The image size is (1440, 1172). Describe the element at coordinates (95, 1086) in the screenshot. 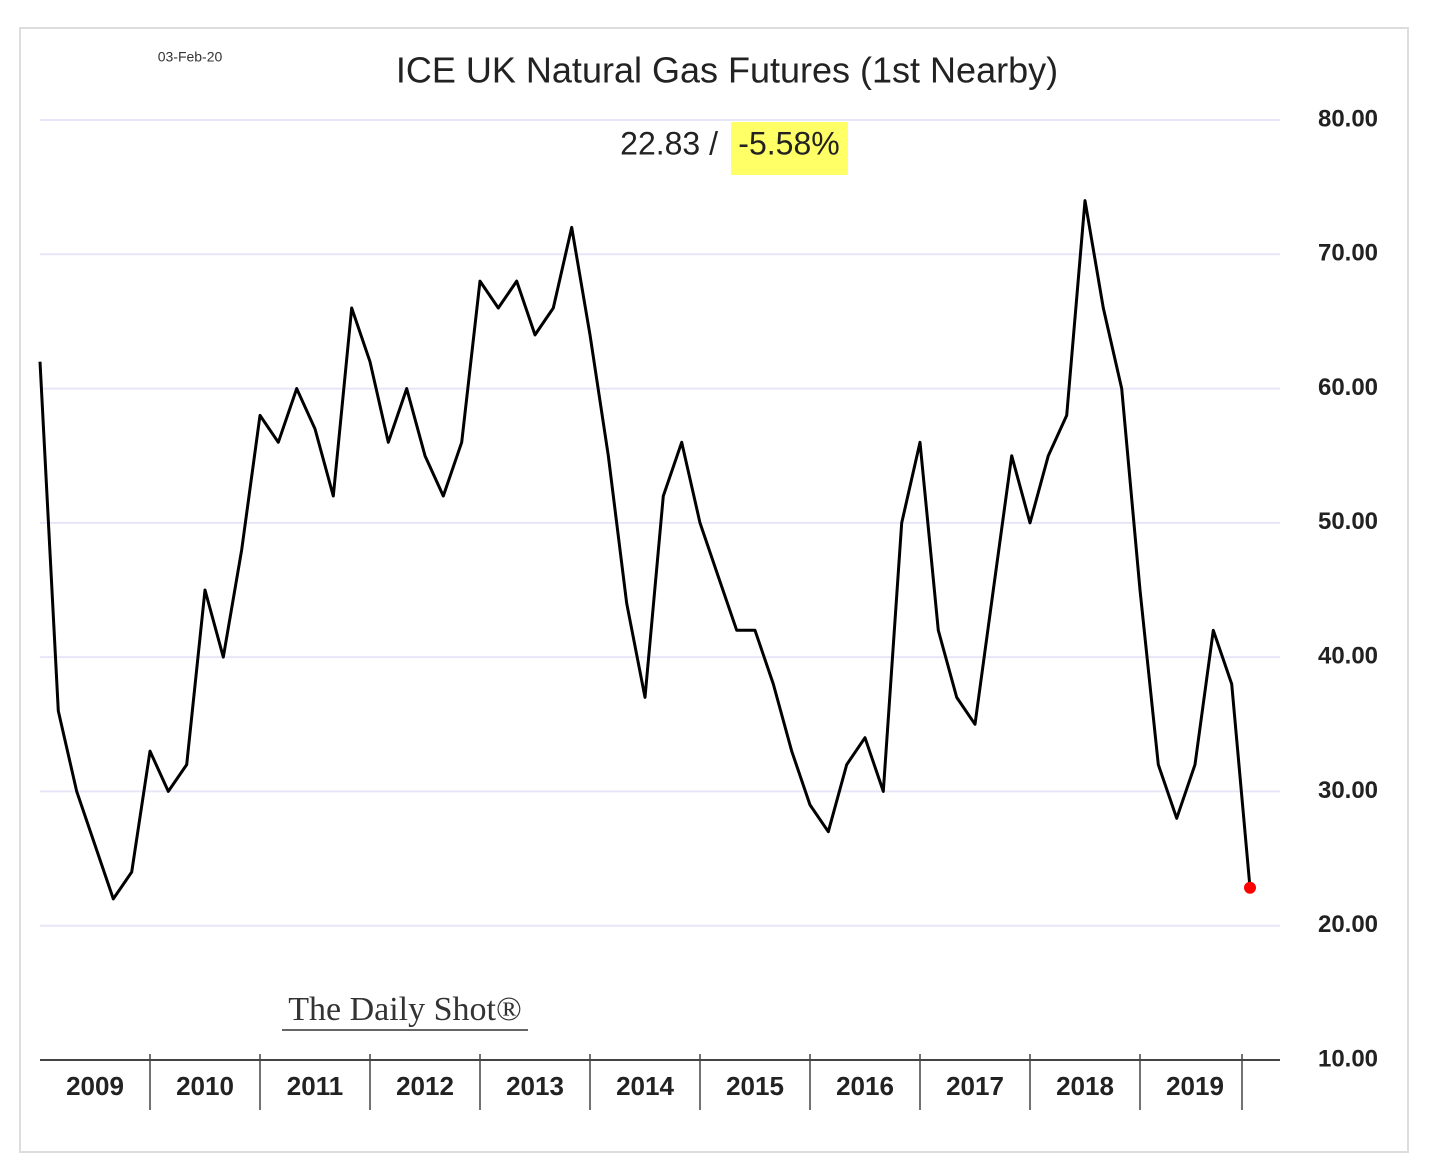

I see `x-tick-label: 2009` at that location.